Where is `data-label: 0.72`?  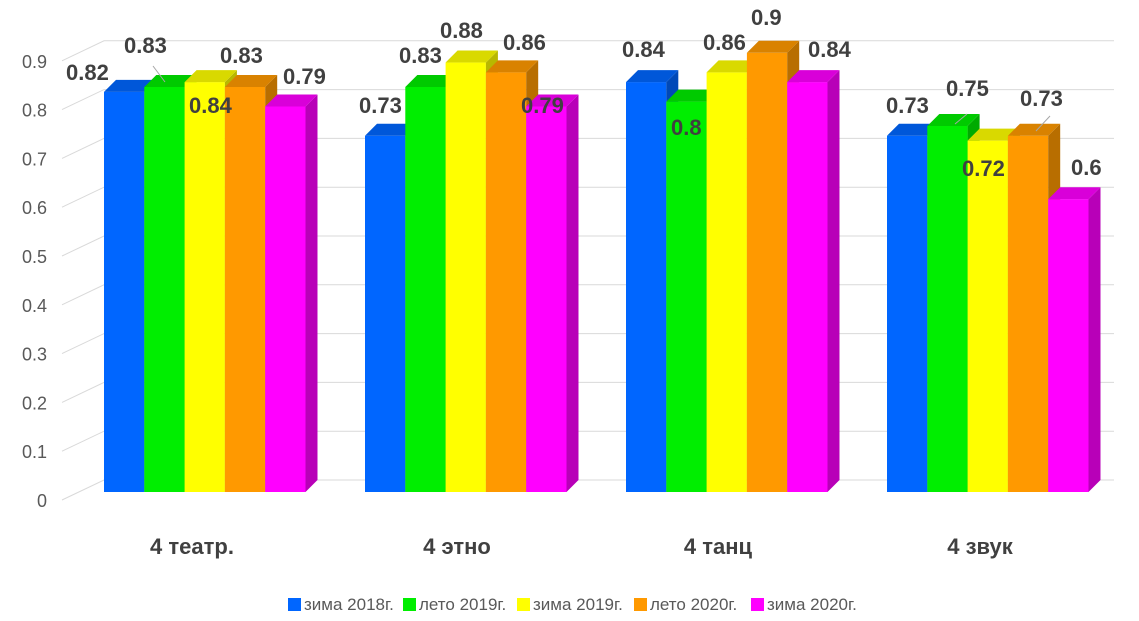
data-label: 0.72 is located at coordinates (983, 168).